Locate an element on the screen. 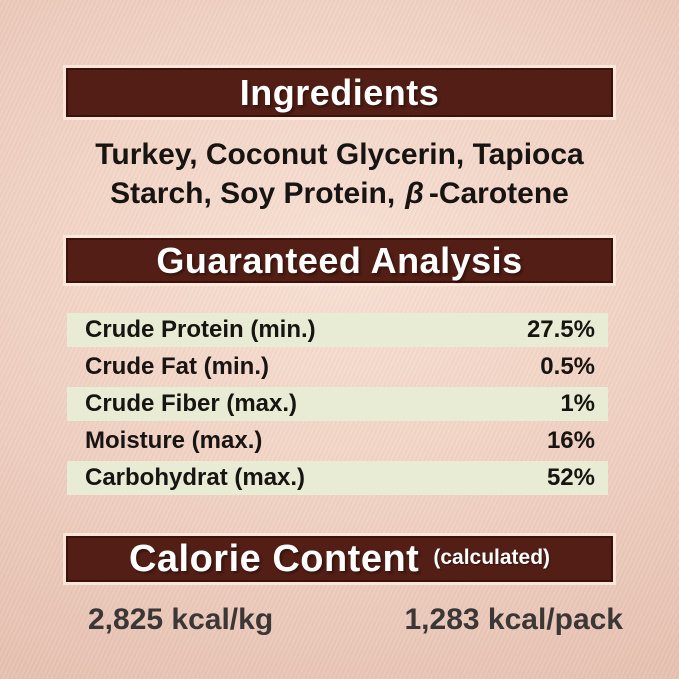 This screenshot has height=679, width=679. ingredients-title: Ingredients is located at coordinates (339, 92).